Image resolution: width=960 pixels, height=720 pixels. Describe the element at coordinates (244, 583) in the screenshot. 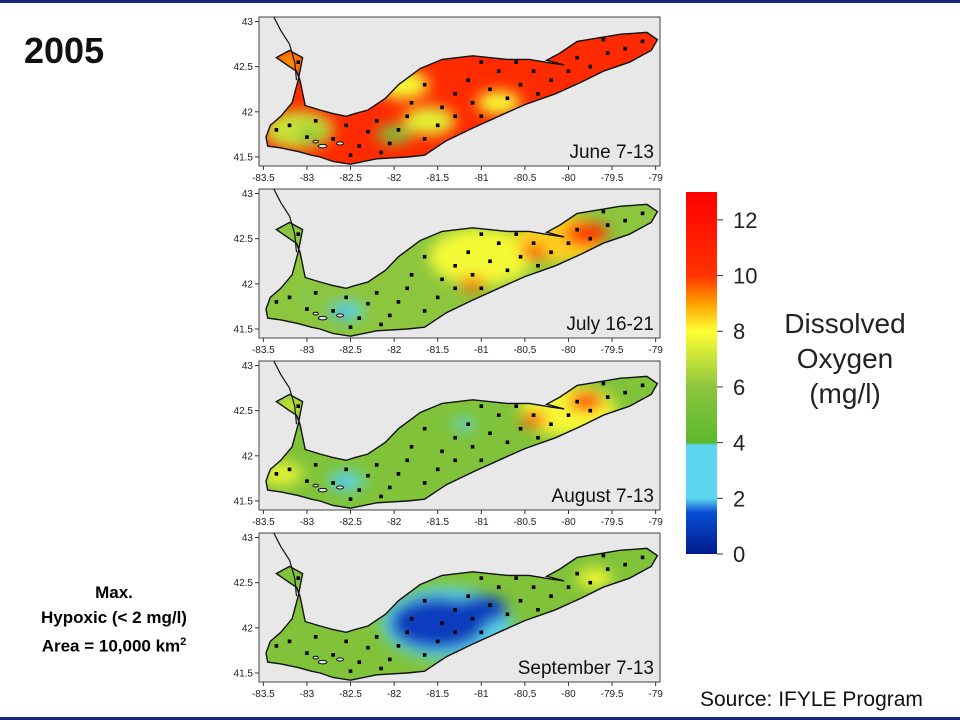

I see `y-tick-label: 42.5` at that location.